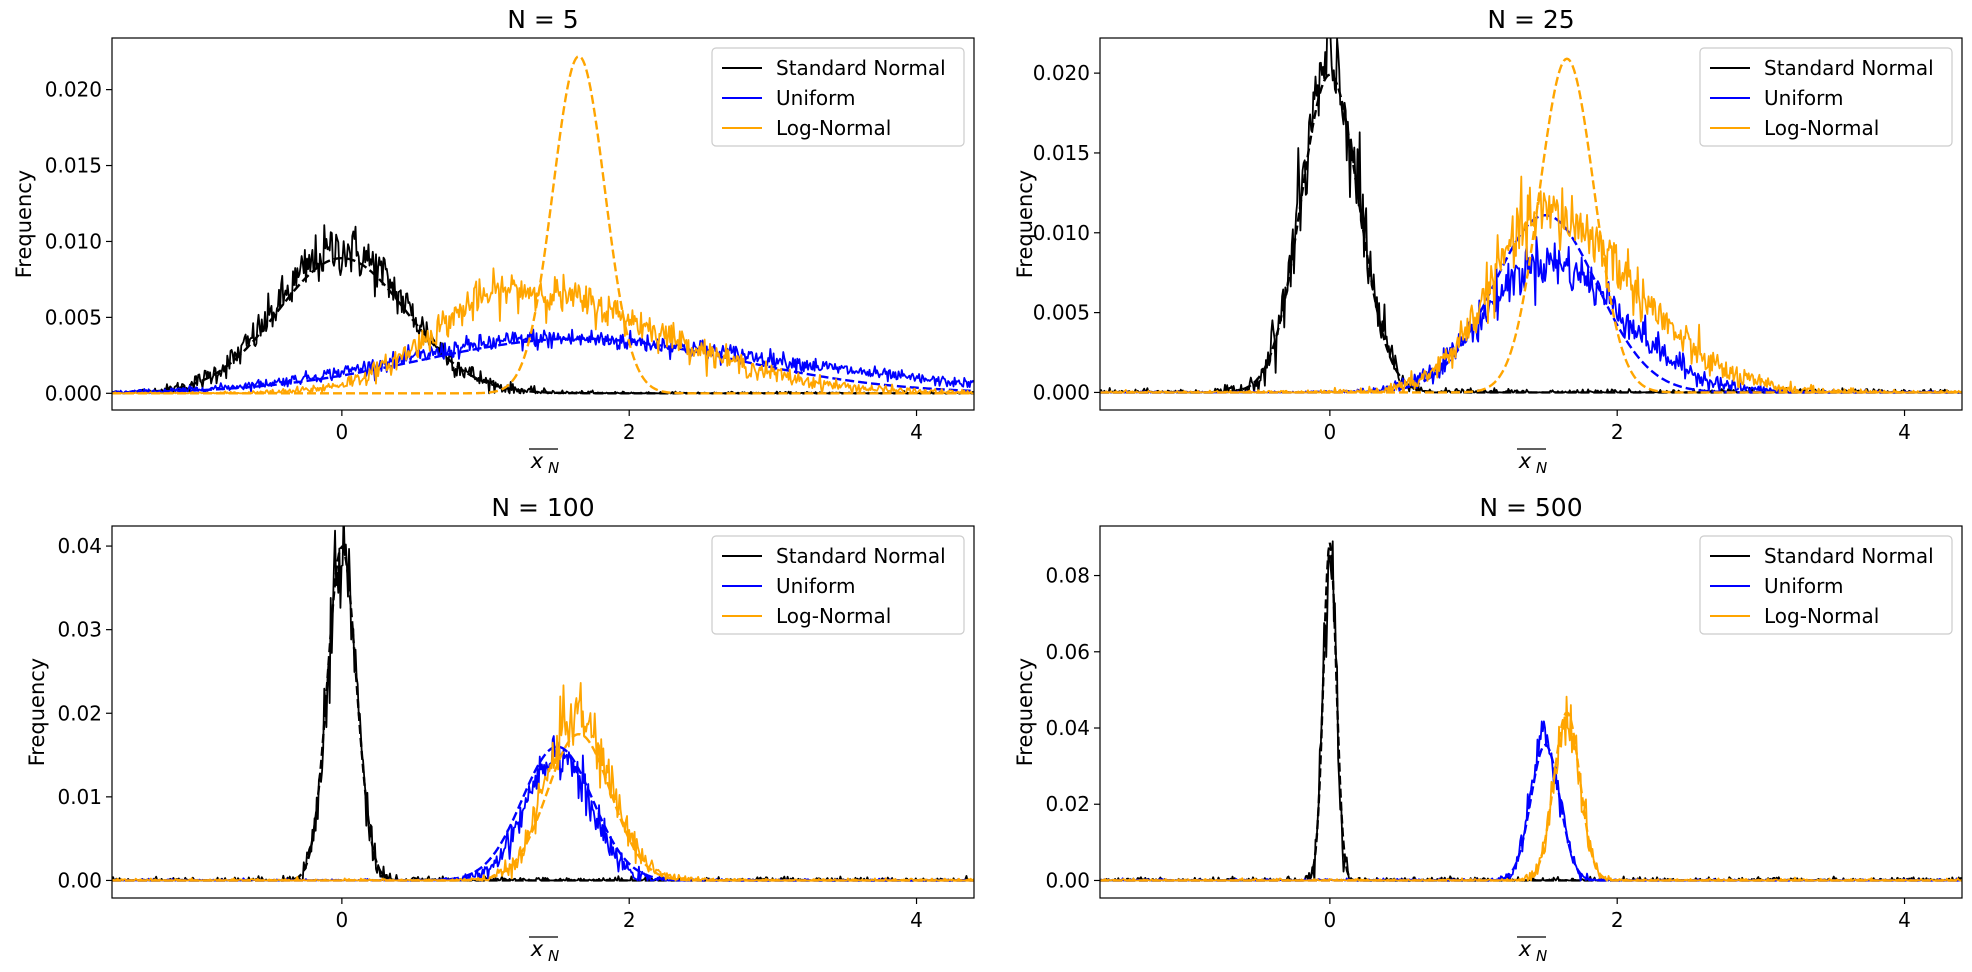 The width and height of the screenshot is (1972, 972). I want to click on panel-title: N = 100, so click(542, 507).